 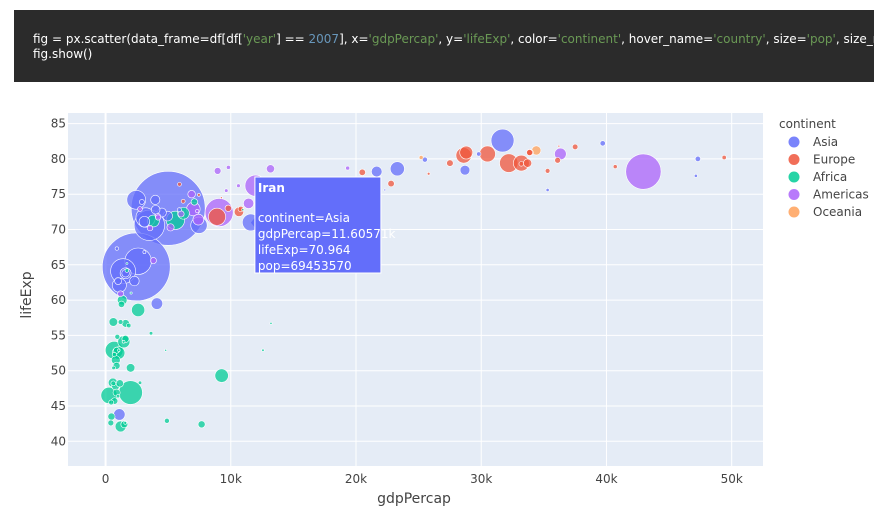 I want to click on code-token: , hover_name=, so click(x=667, y=39).